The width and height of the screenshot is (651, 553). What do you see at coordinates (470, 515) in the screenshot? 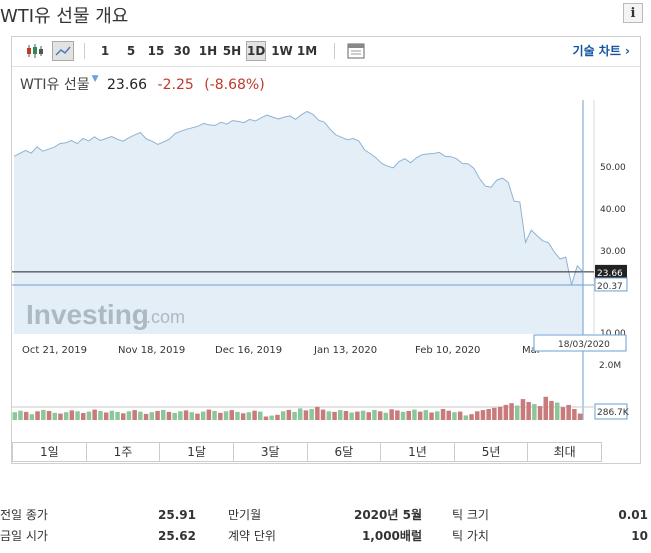
I see `stat-label: 틱 크기` at bounding box center [470, 515].